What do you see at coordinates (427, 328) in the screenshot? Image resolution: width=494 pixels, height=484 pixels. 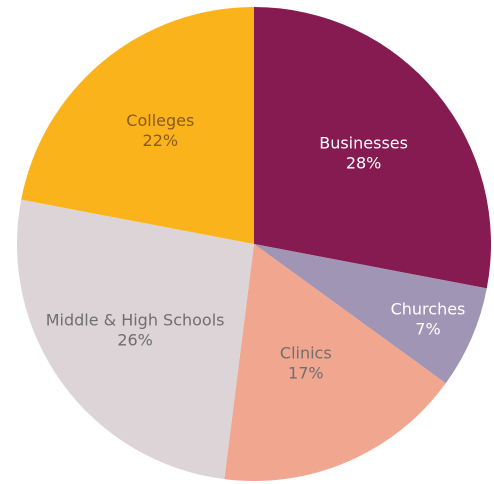 I see `slice-value-label: 7%` at bounding box center [427, 328].